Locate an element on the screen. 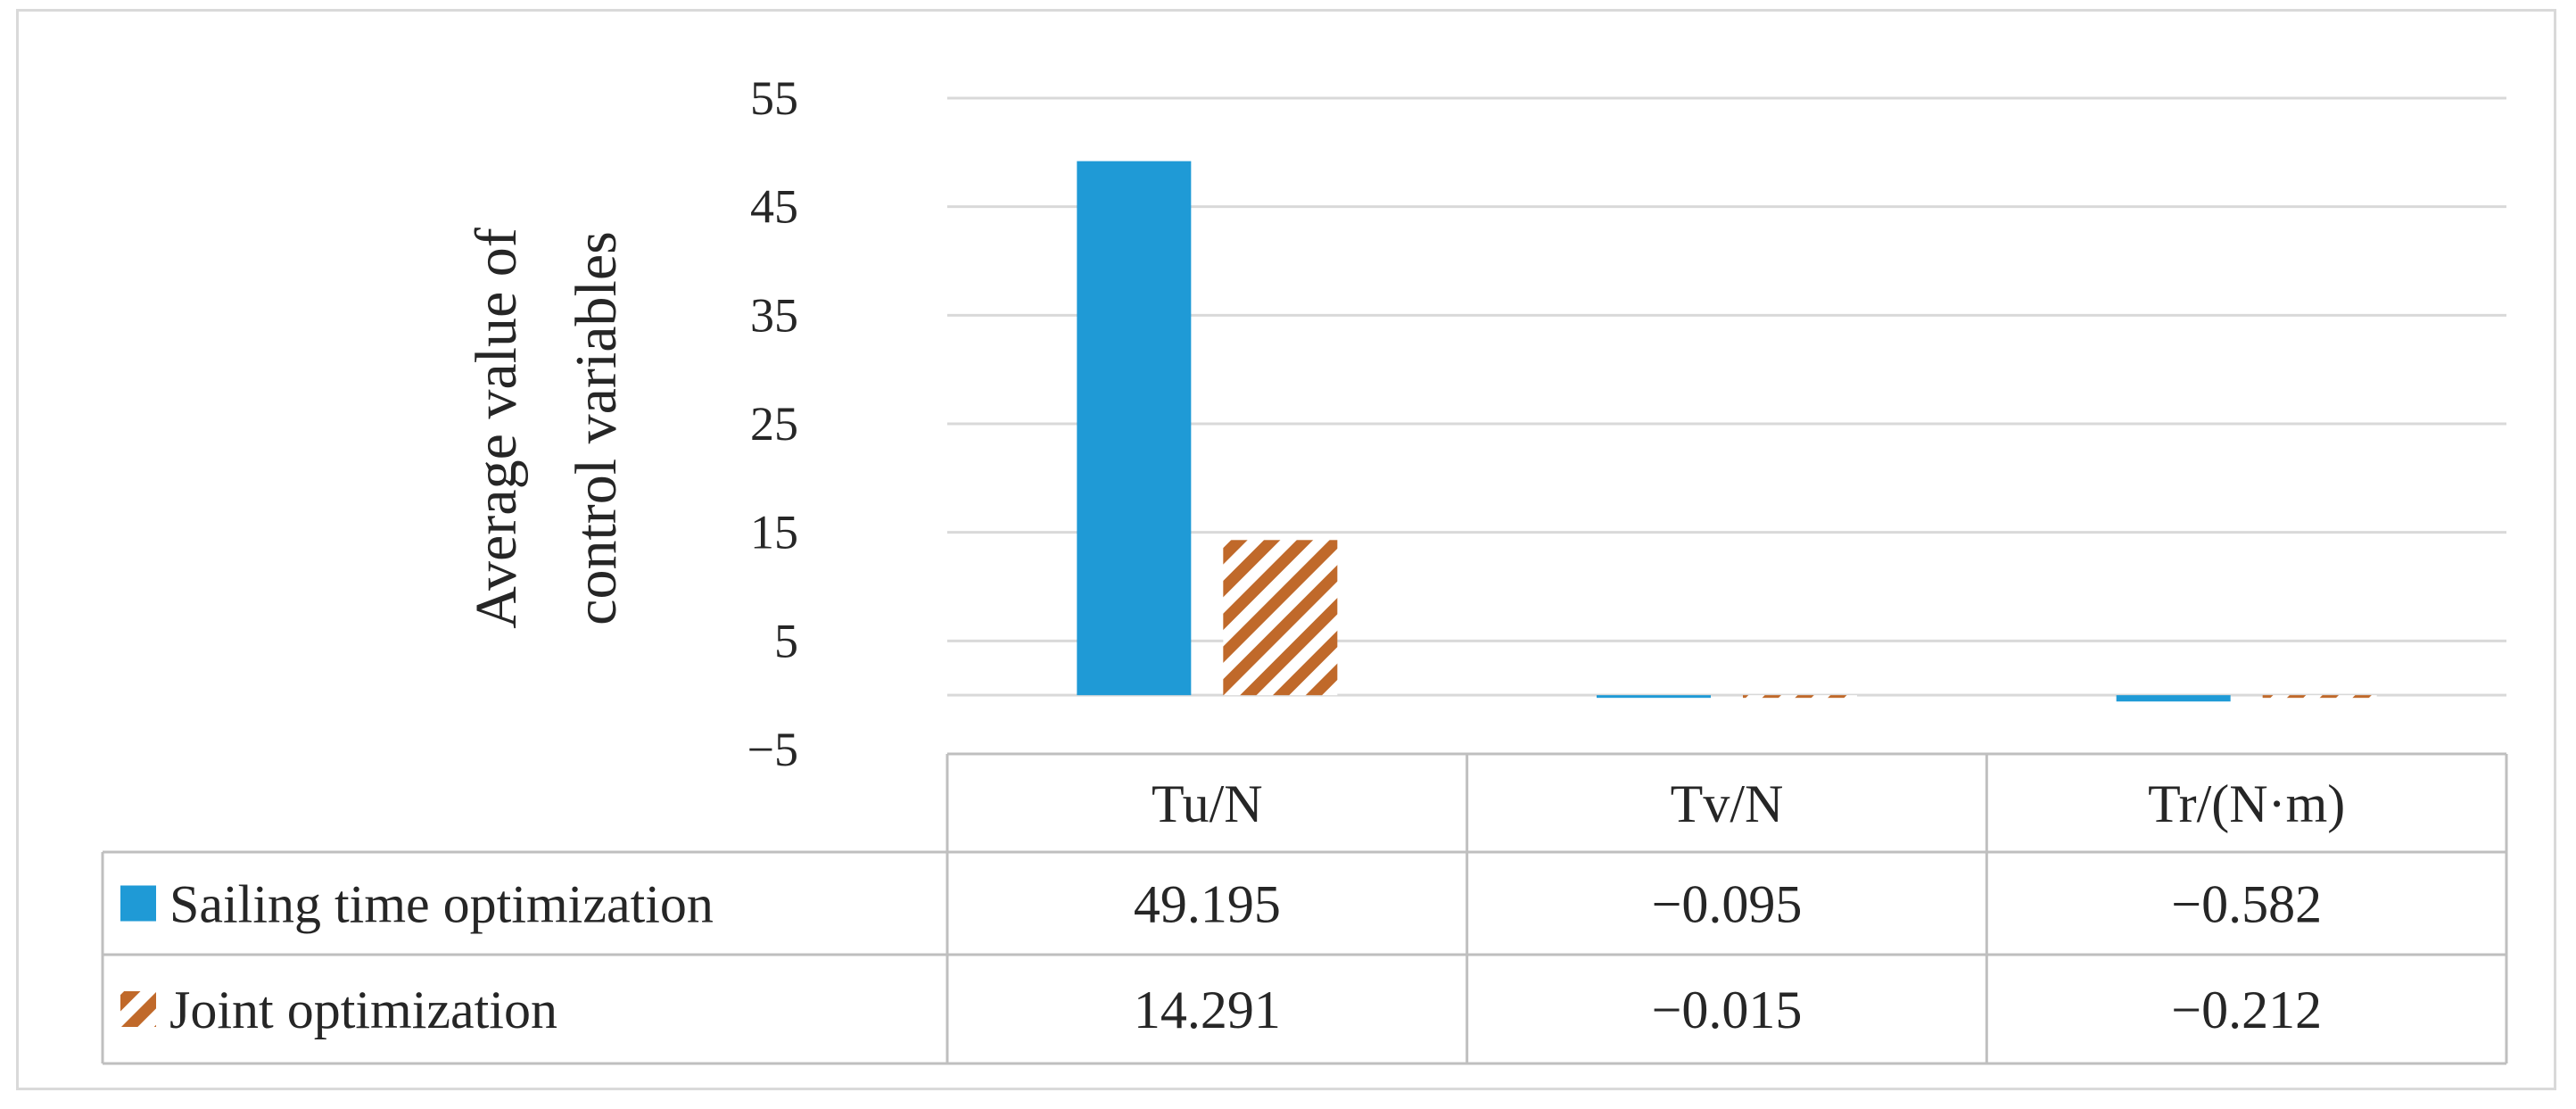  data-value: 14.291 is located at coordinates (1207, 1010).